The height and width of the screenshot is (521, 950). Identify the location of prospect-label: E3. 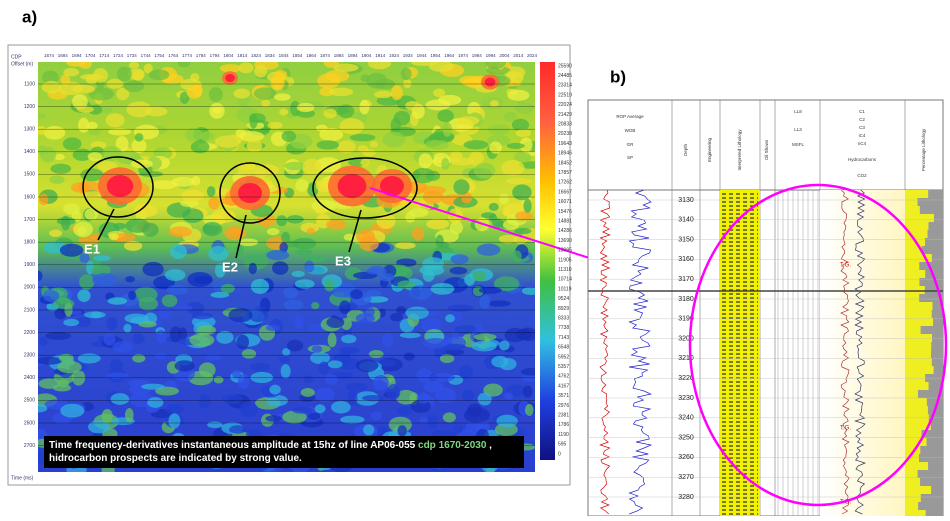
(343, 260).